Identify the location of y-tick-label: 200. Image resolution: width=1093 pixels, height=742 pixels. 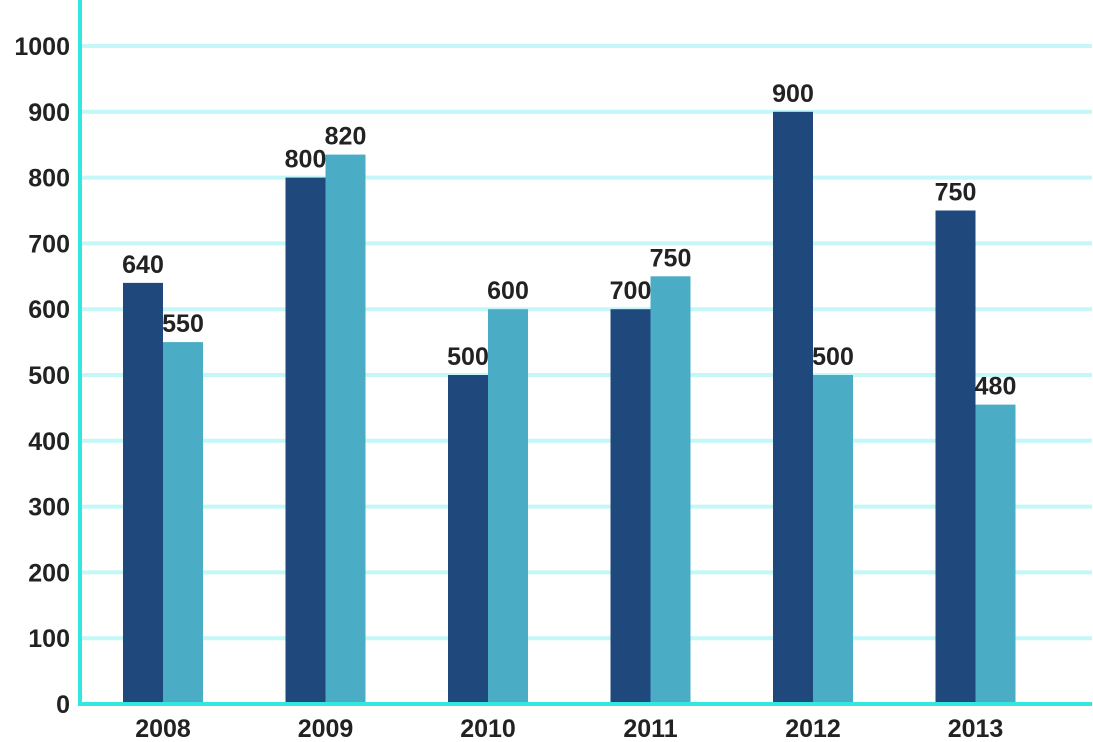
(49, 573).